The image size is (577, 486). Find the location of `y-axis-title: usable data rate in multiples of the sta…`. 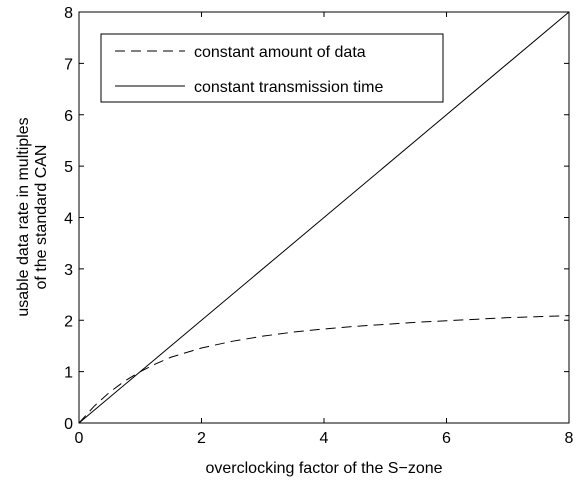

y-axis-title: usable data rate in multiples of the sta… is located at coordinates (32, 216).